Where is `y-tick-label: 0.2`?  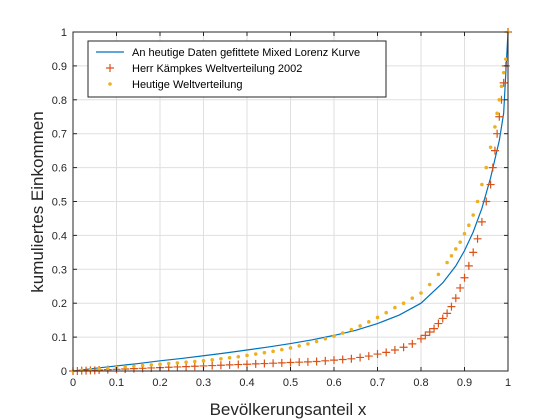
y-tick-label: 0.2 is located at coordinates (59, 304).